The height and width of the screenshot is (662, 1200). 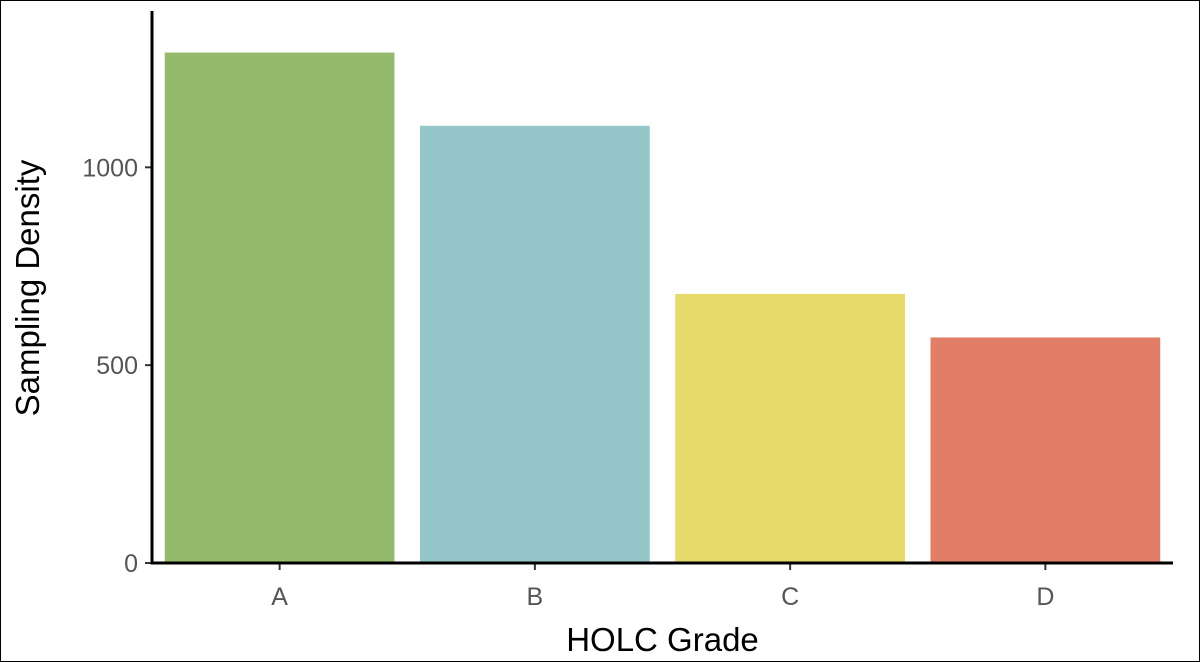 I want to click on x-tick-label: A, so click(x=279, y=597).